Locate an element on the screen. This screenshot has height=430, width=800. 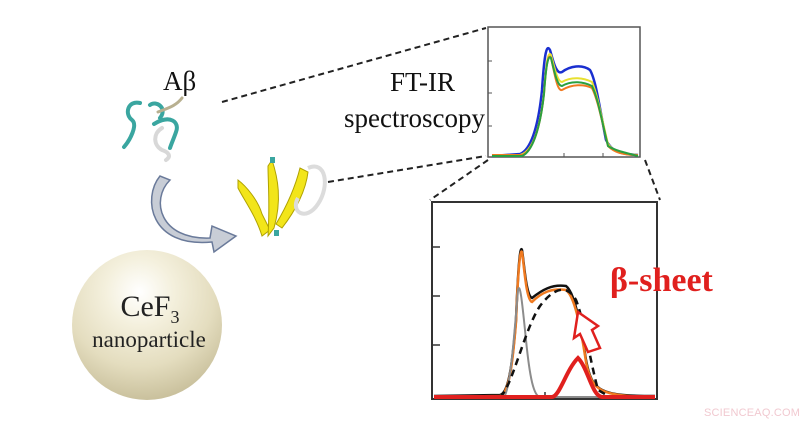
abeta-label: Aβ is located at coordinates (180, 81).